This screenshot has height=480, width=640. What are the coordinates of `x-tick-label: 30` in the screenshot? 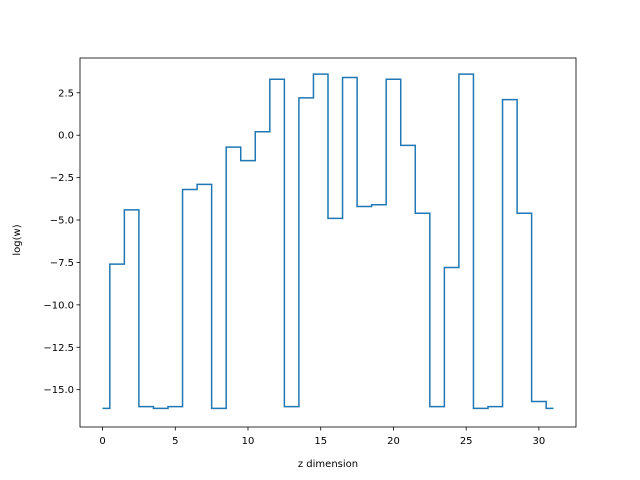 It's located at (539, 441).